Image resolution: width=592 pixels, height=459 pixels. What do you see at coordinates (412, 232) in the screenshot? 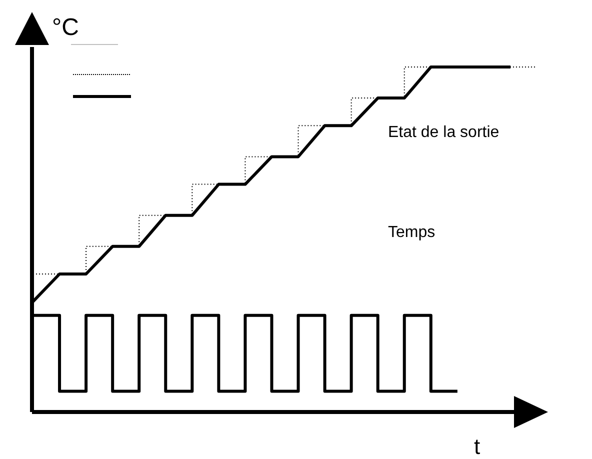
I see `annotation: Temps` at bounding box center [412, 232].